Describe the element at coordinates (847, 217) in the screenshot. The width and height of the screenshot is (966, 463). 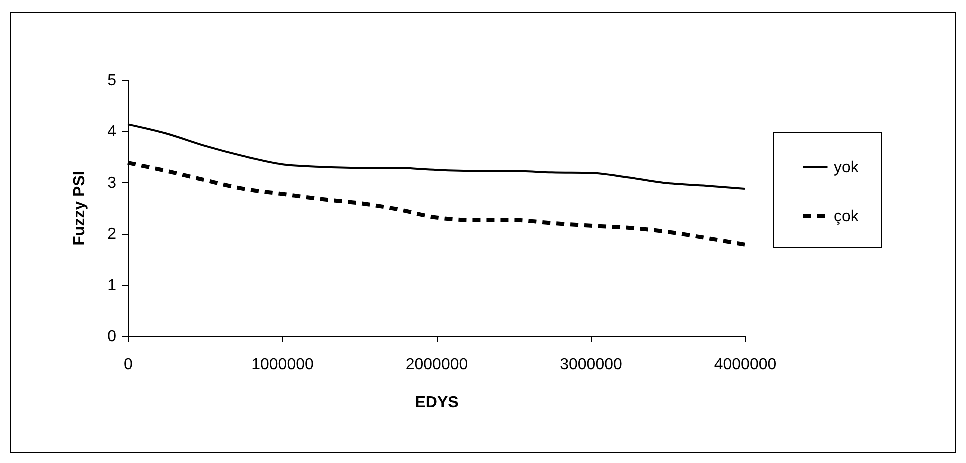
I see `legend-label: çok` at that location.